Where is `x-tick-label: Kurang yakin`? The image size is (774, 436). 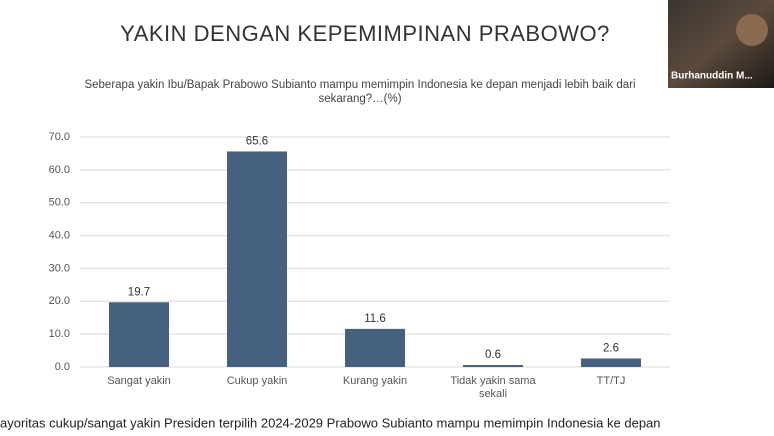 x-tick-label: Kurang yakin is located at coordinates (375, 381).